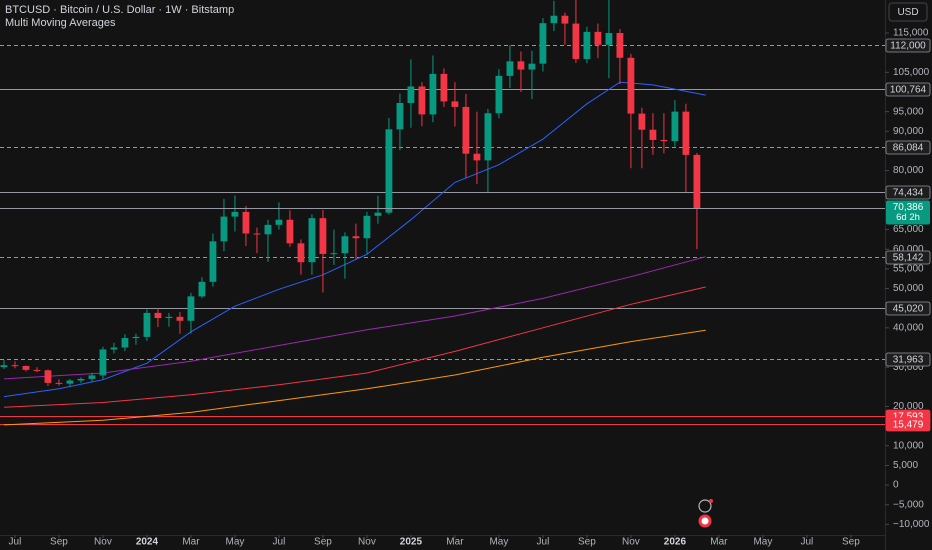  I want to click on y-tick-label: 5,000, so click(905, 465).